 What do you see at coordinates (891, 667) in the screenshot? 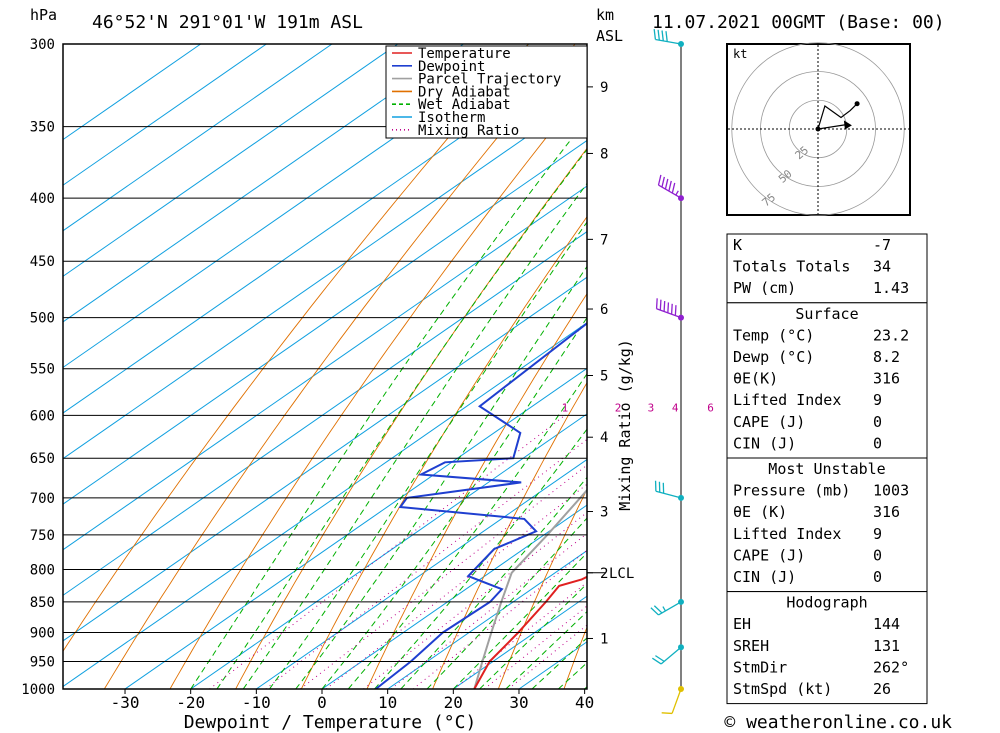
I see `table-row-value: 262°` at bounding box center [891, 667].